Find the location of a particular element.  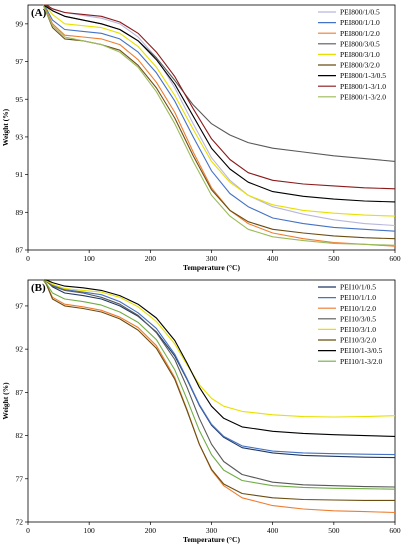

legend-entry: PEI800/1-3/2.0 is located at coordinates (363, 96).